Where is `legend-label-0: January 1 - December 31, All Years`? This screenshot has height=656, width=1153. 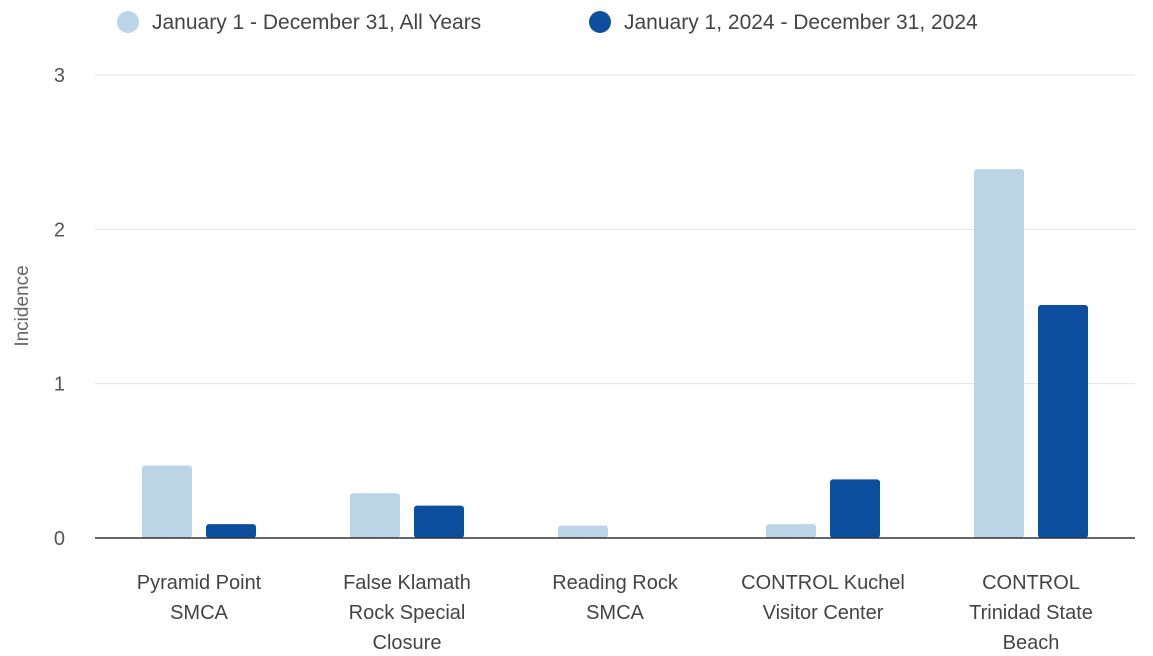 legend-label-0: January 1 - December 31, All Years is located at coordinates (316, 22).